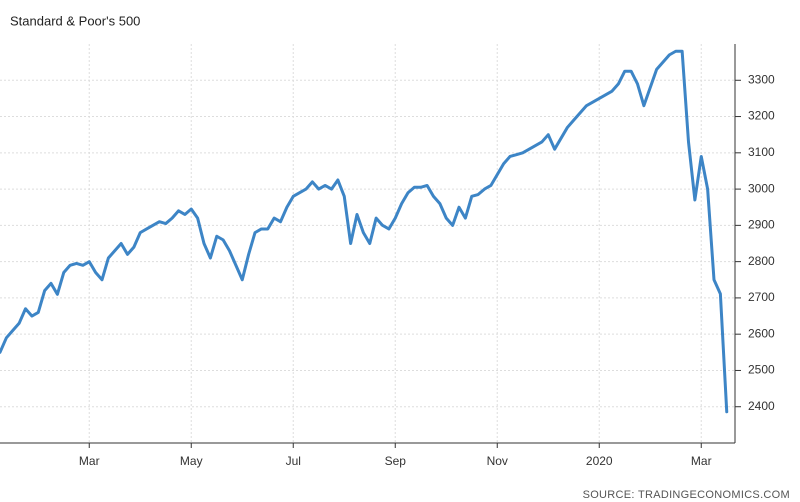 This screenshot has width=800, height=502. Describe the element at coordinates (761, 188) in the screenshot. I see `y-tick-label: 3000` at that location.